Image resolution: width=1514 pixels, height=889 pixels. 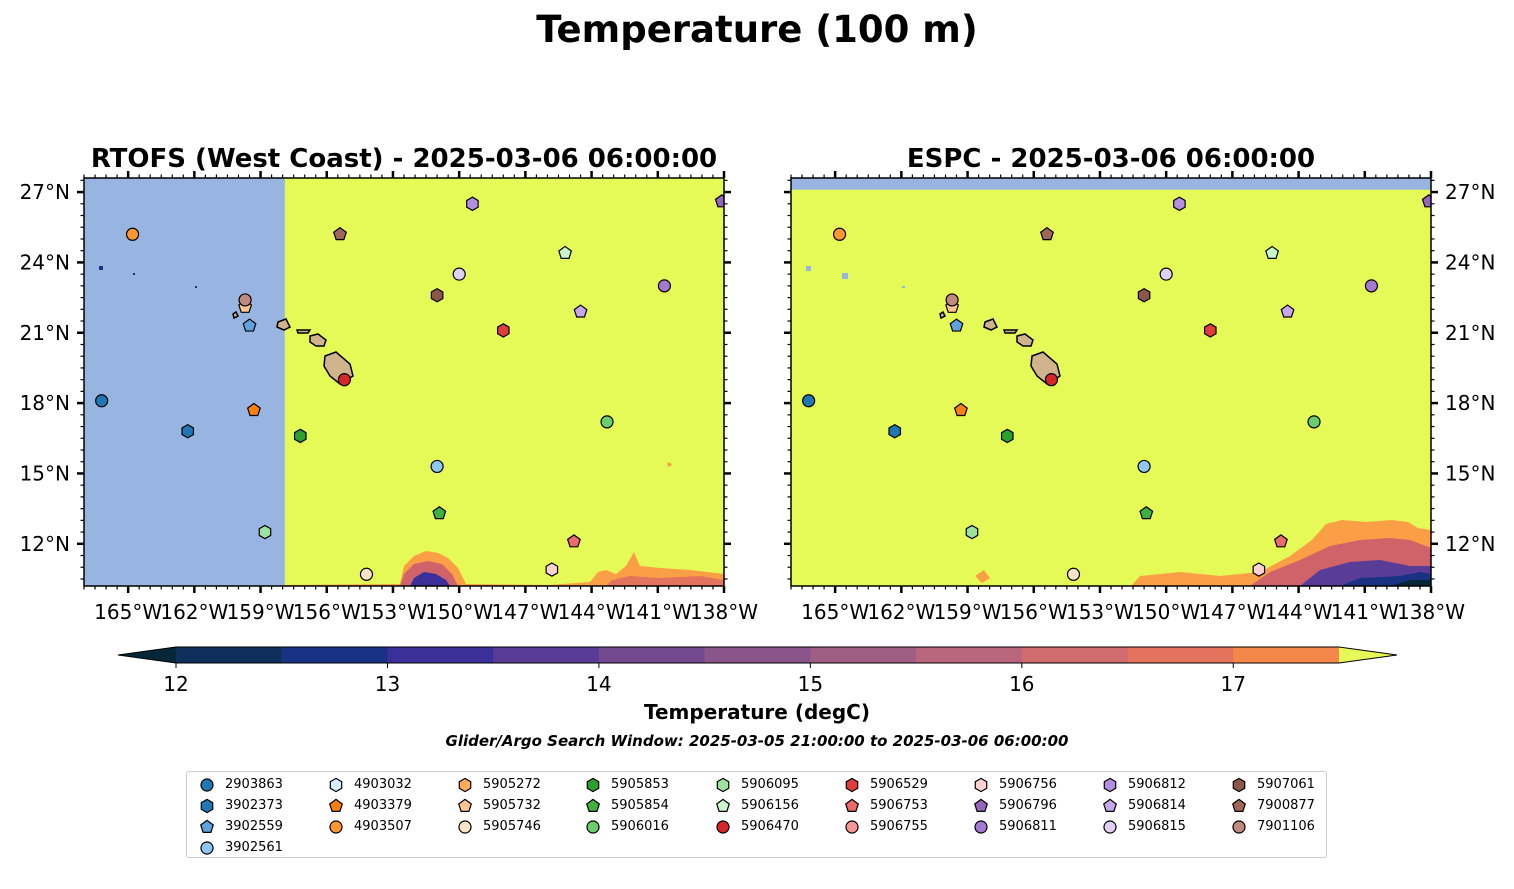 What do you see at coordinates (1157, 826) in the screenshot?
I see `legend-label: 5906815` at bounding box center [1157, 826].